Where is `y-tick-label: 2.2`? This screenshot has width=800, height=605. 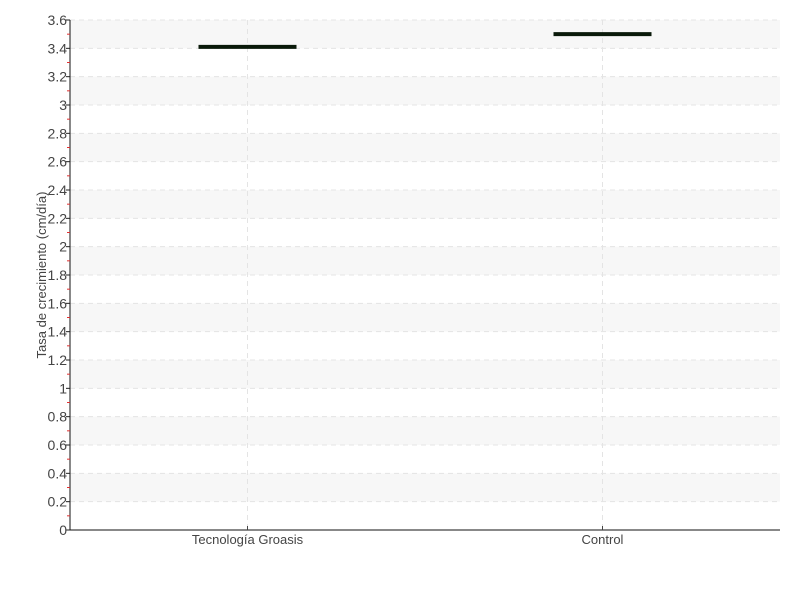
y-tick-label: 2.2 is located at coordinates (58, 218).